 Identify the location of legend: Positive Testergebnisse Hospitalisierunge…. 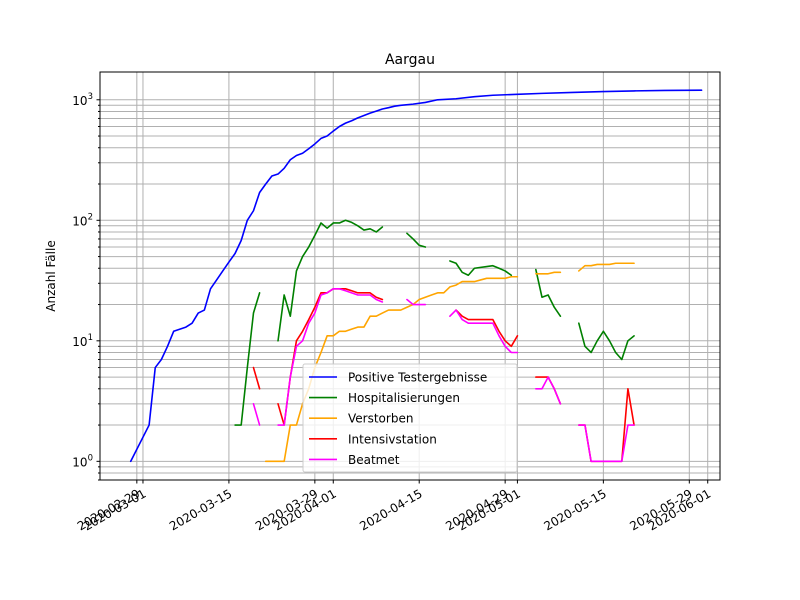
(410, 418).